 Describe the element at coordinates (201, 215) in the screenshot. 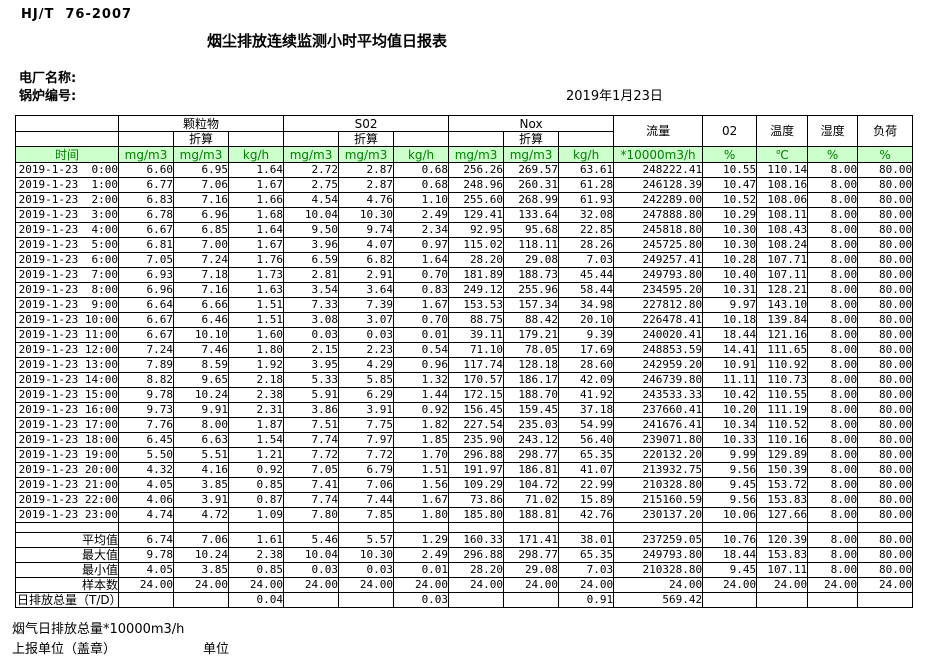

I see `value-cell: 6.96` at that location.